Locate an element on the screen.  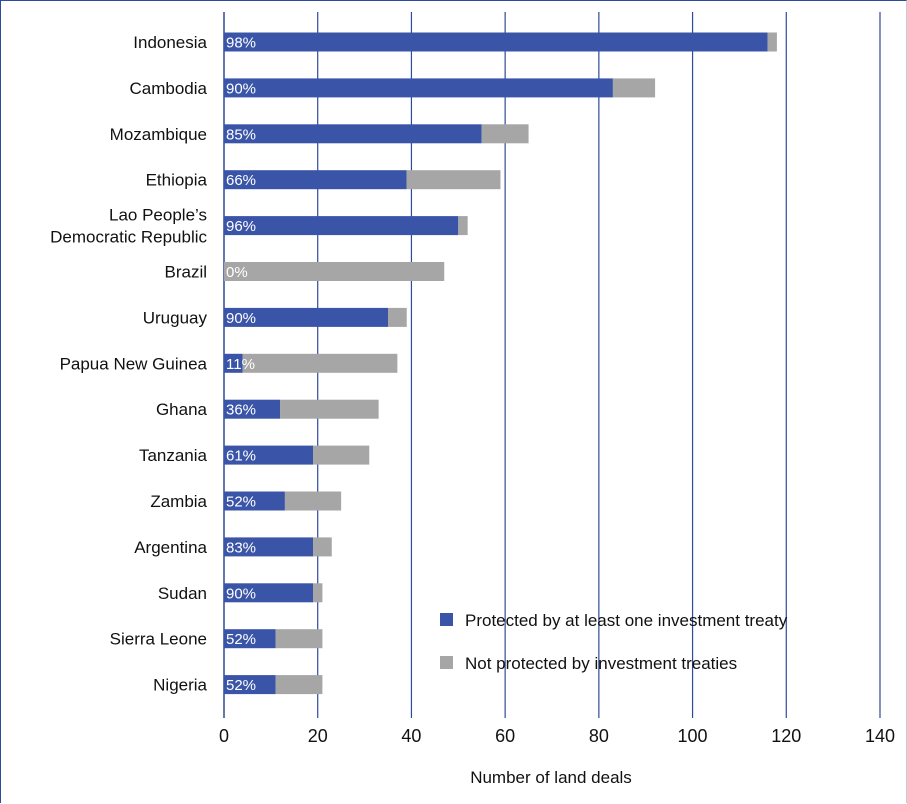
category-label-line: Tanzania is located at coordinates (173, 455).